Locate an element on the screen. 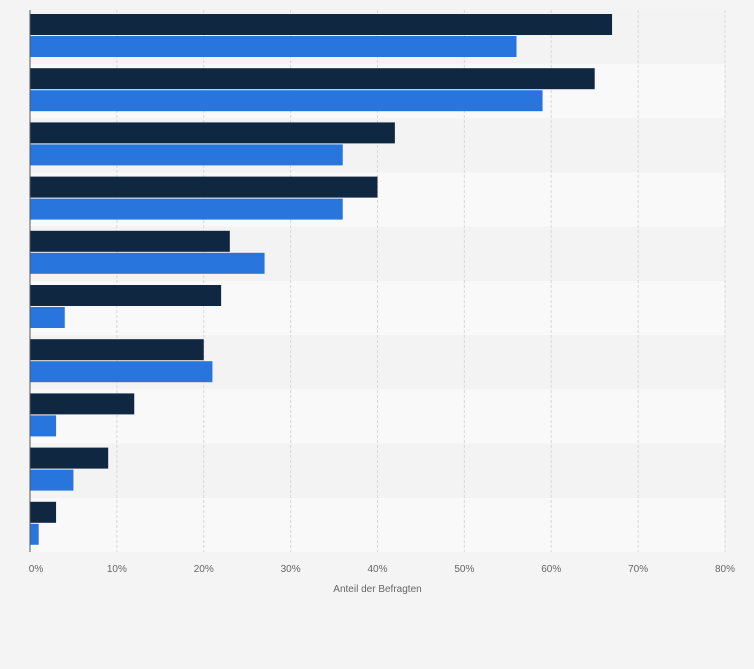  x-tick-label: 60% is located at coordinates (551, 569).